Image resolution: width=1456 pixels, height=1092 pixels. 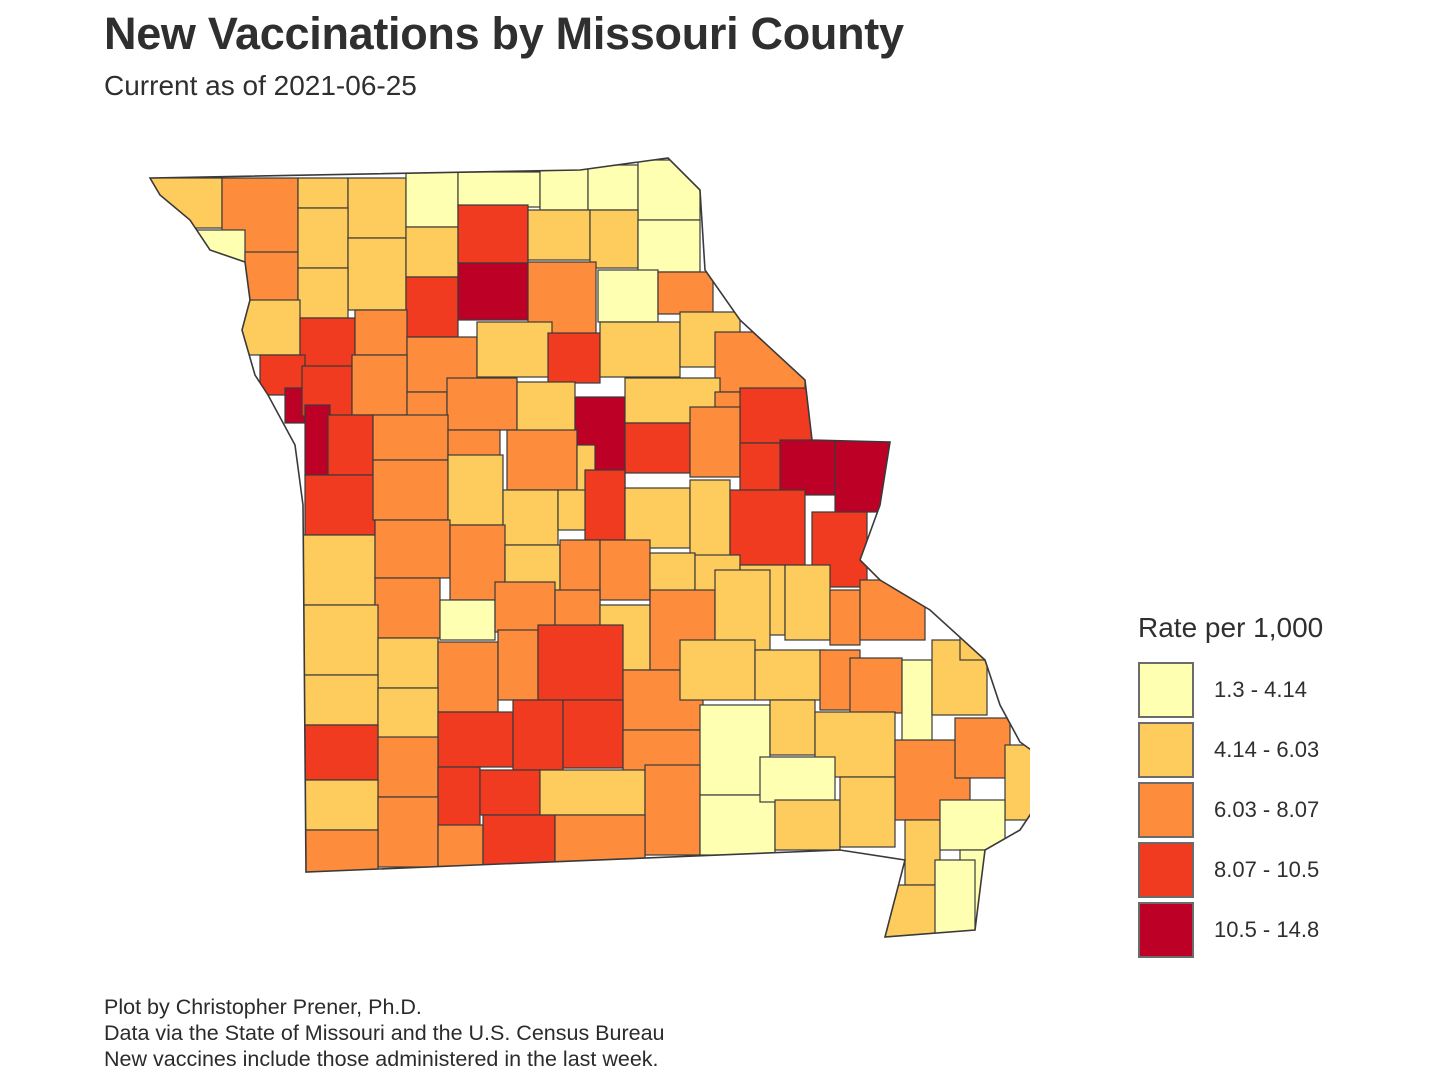 What do you see at coordinates (1288, 750) in the screenshot?
I see `legend-item: 4.14 - 6.03` at bounding box center [1288, 750].